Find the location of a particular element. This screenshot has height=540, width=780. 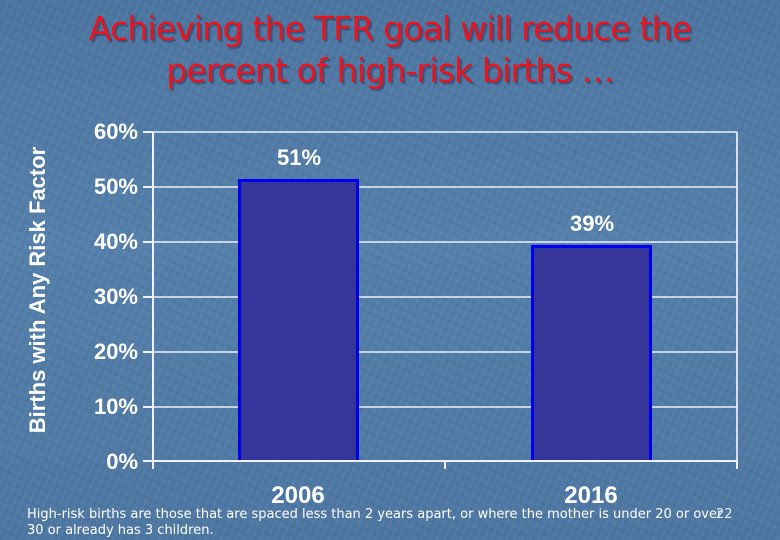

bar-value-label-2006: 51% is located at coordinates (299, 157).